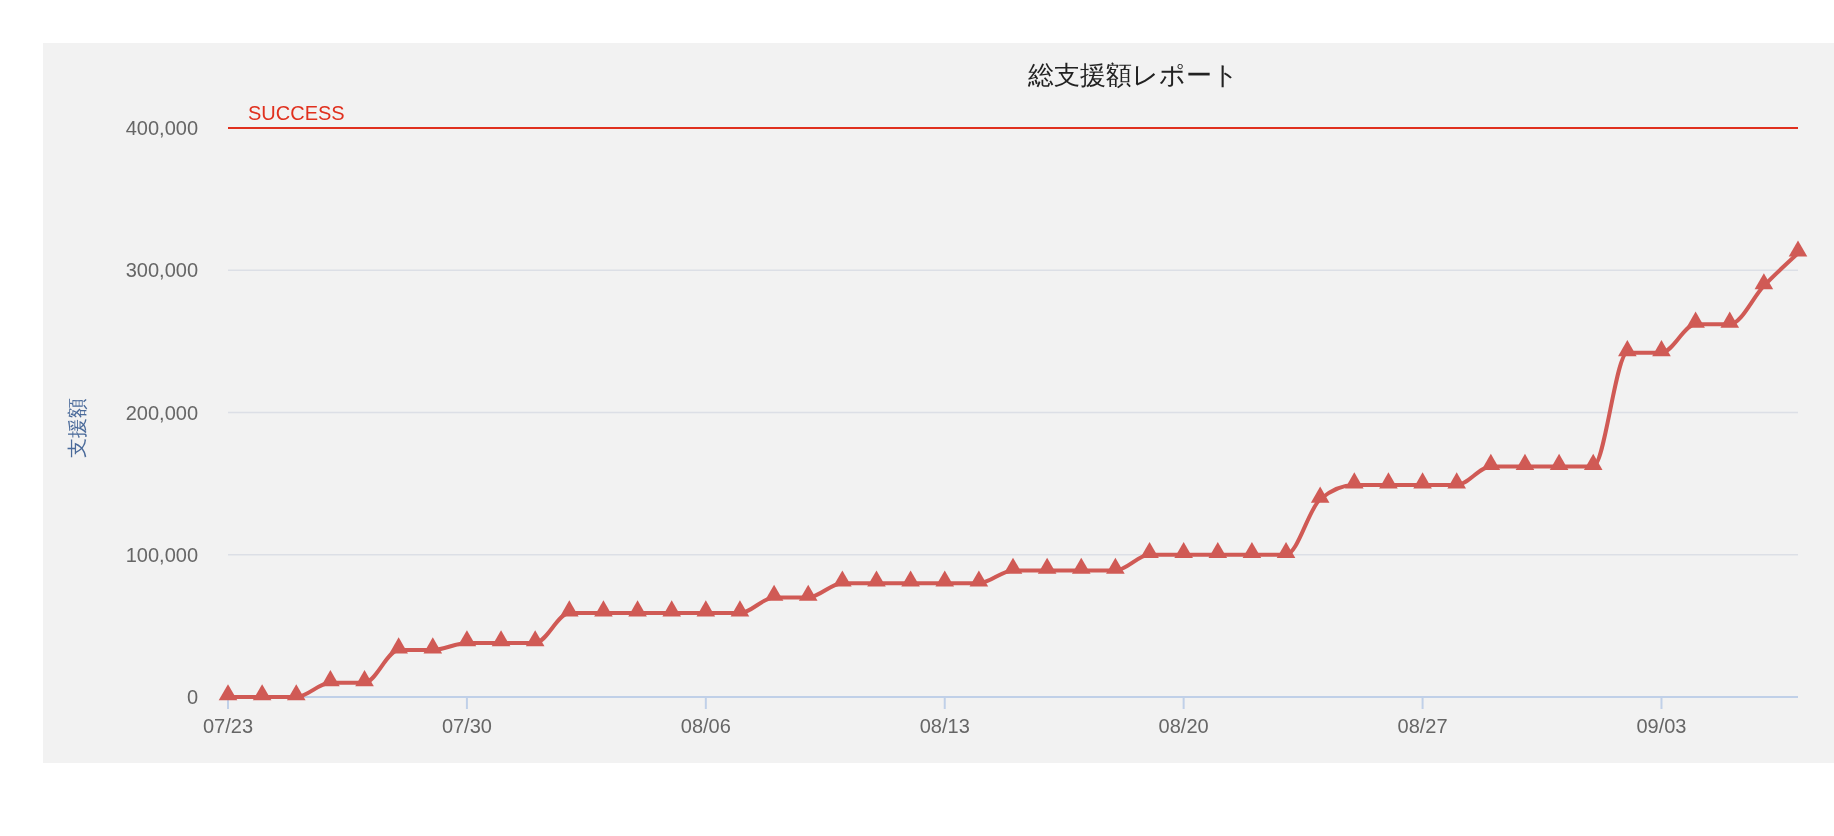  Describe the element at coordinates (1132, 75) in the screenshot. I see `chart-title: 総支援額レポート` at that location.